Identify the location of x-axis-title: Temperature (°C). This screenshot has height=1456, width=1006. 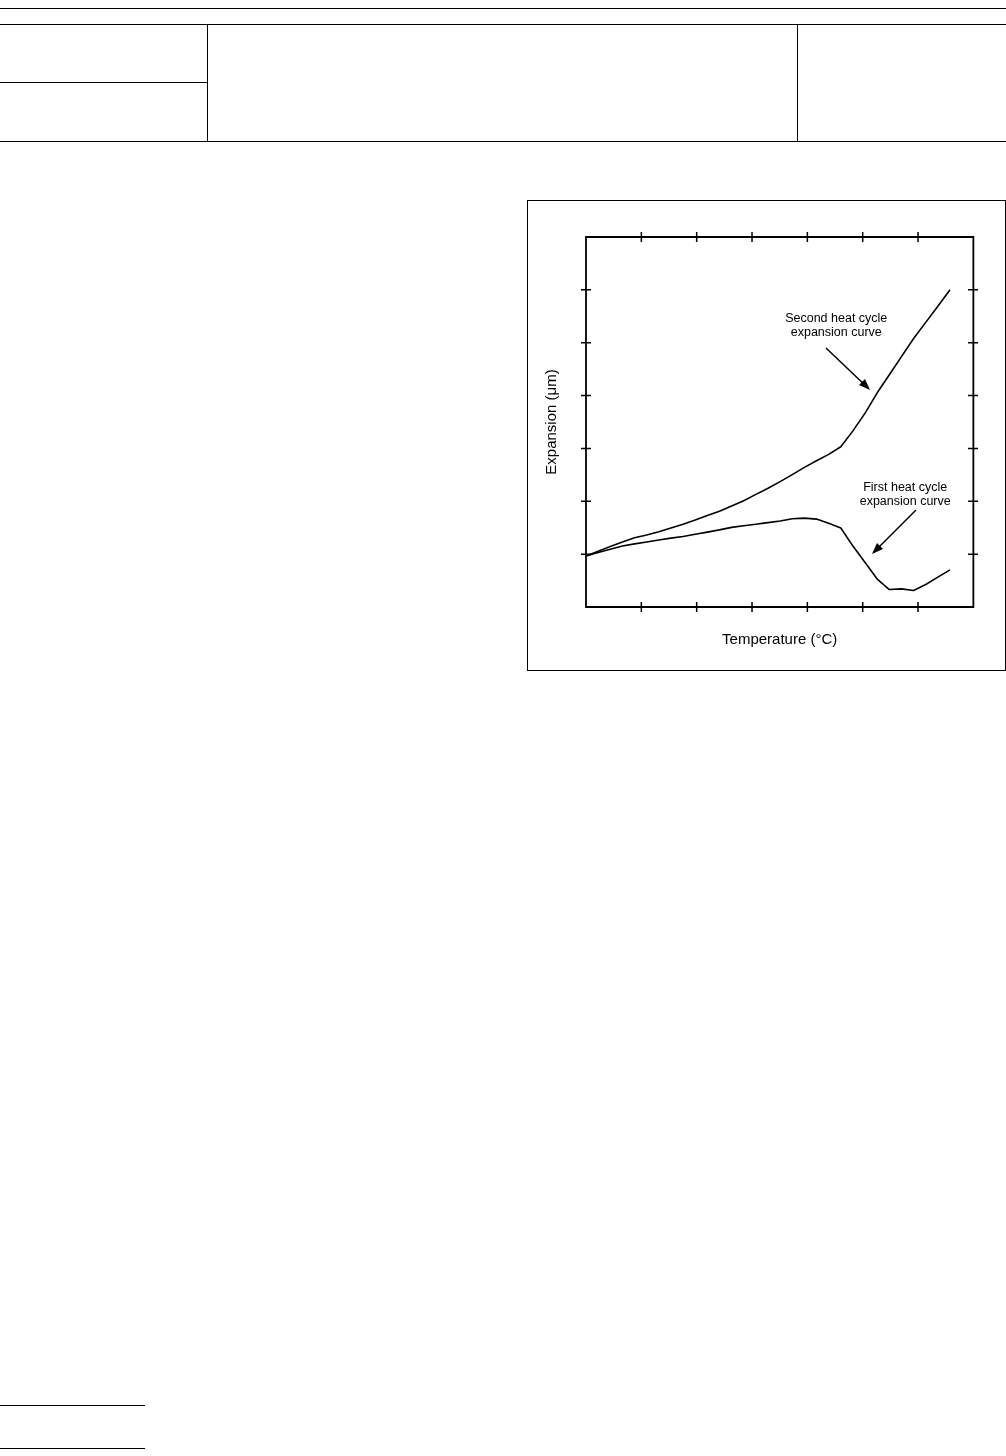
(780, 639).